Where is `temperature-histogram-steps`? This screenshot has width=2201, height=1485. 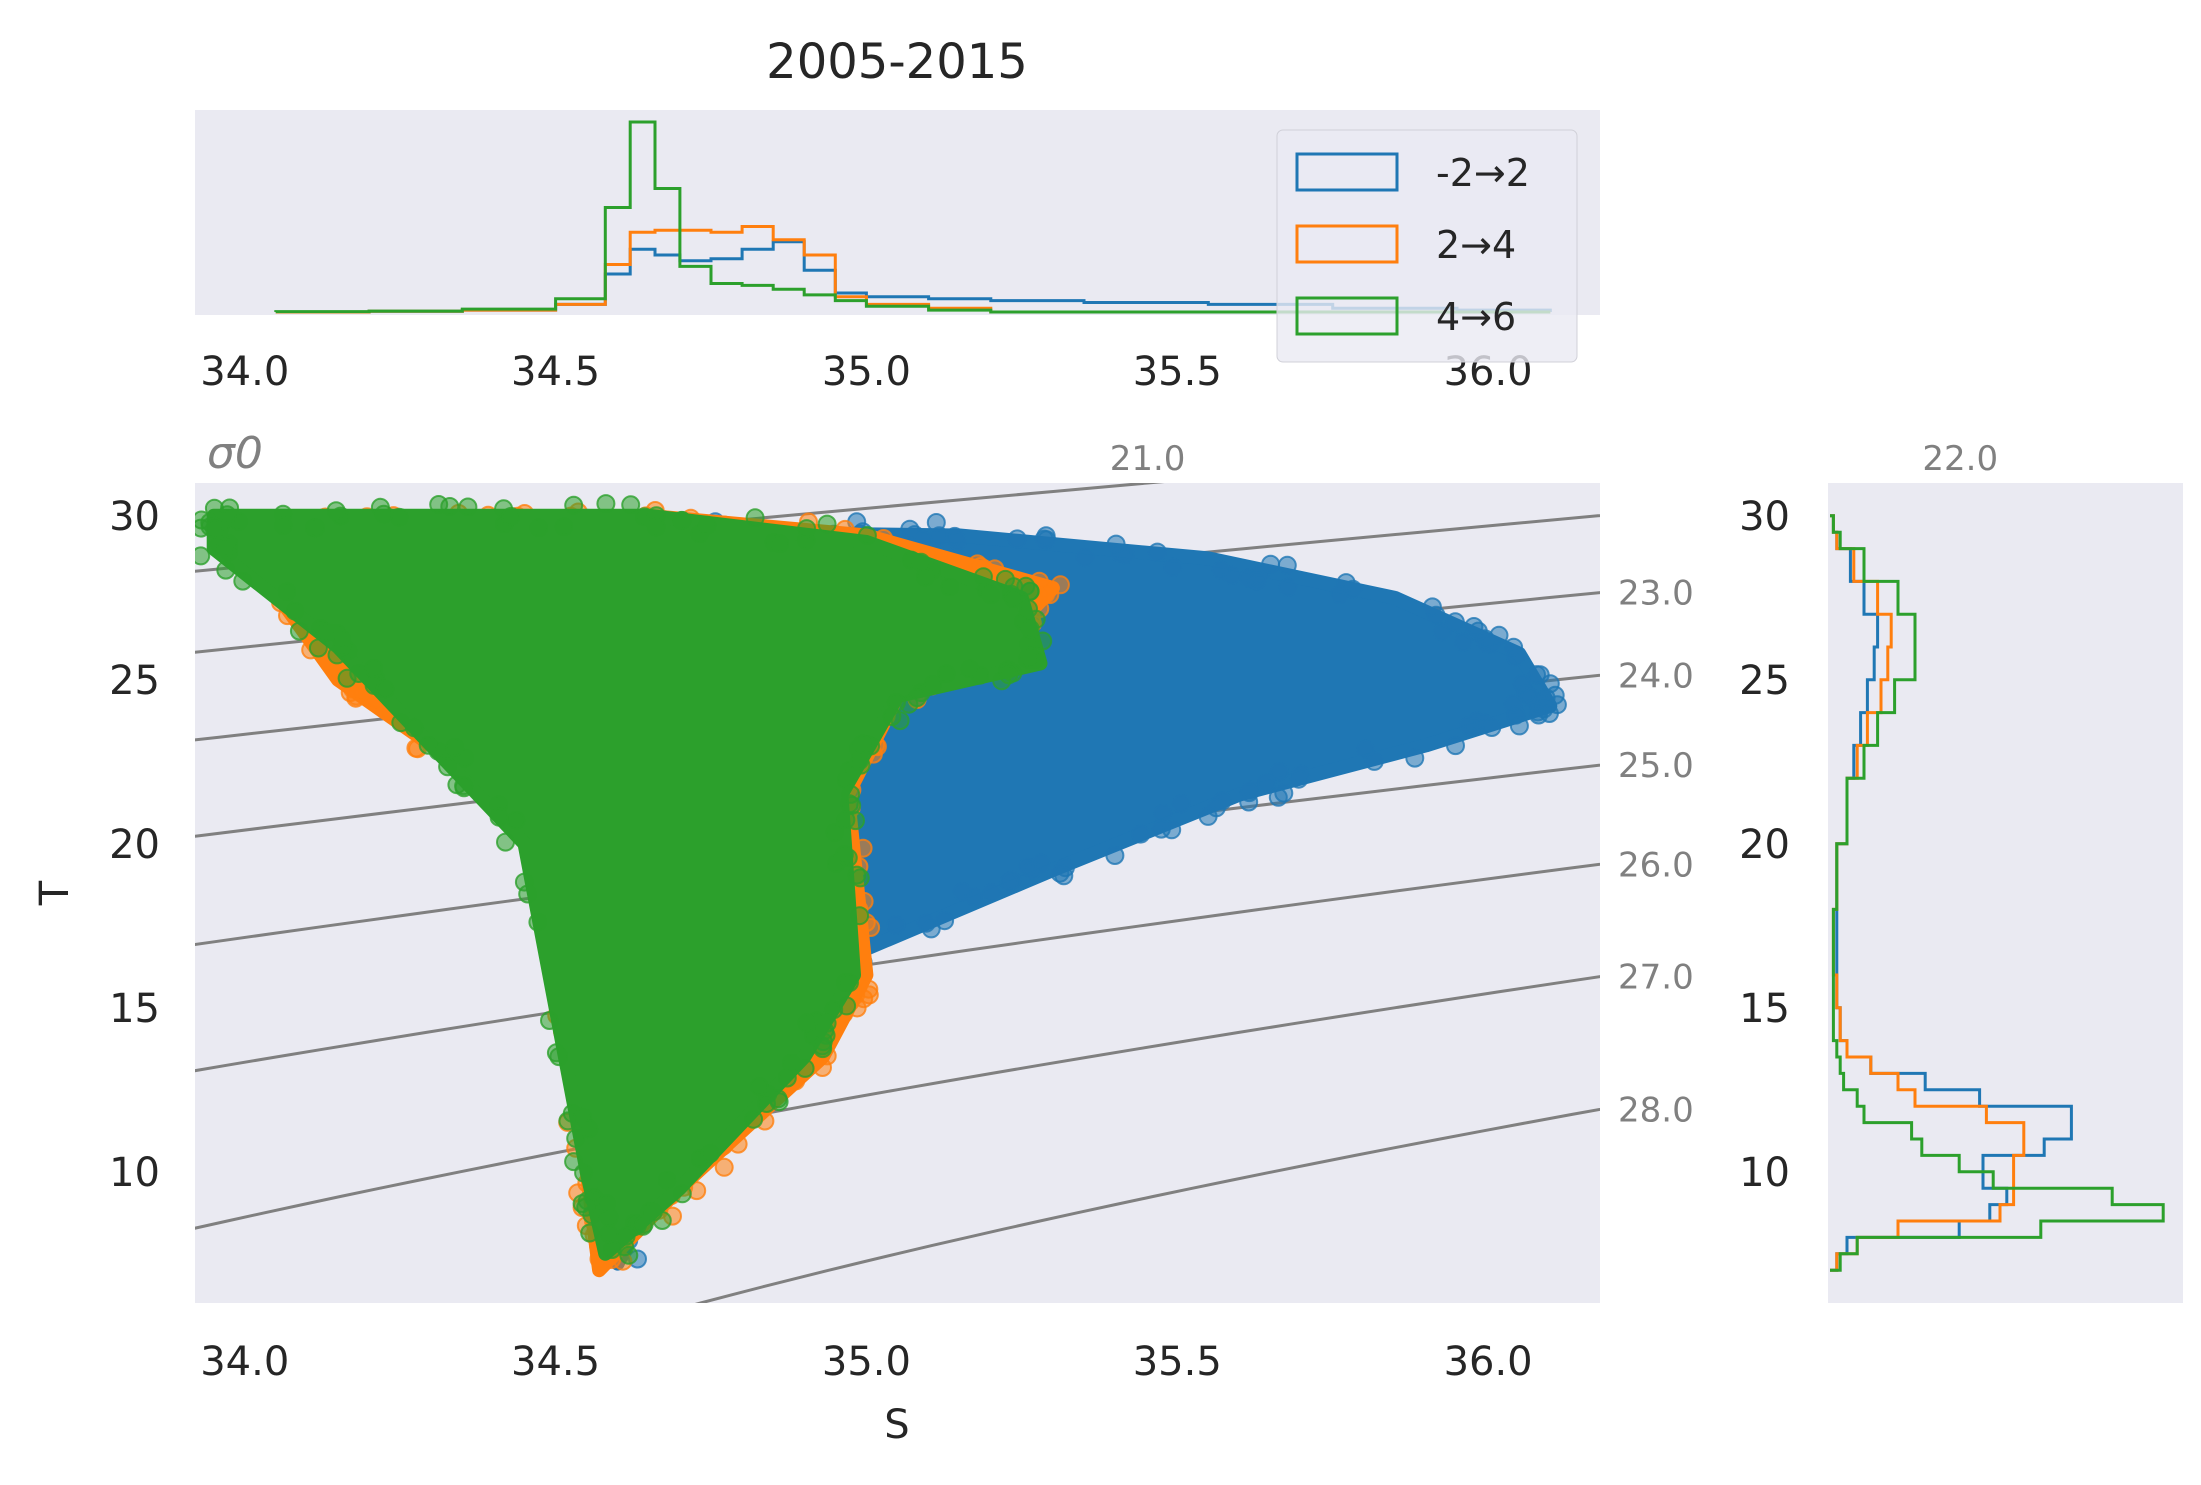
temperature-histogram-steps is located at coordinates (1997, 893).